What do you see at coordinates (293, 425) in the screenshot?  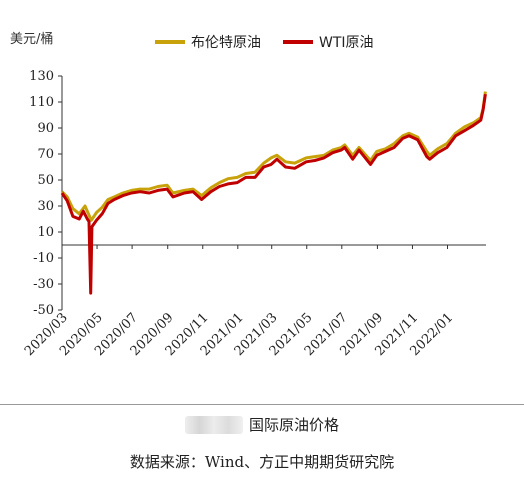 I see `figure-caption: 国际原油价格` at bounding box center [293, 425].